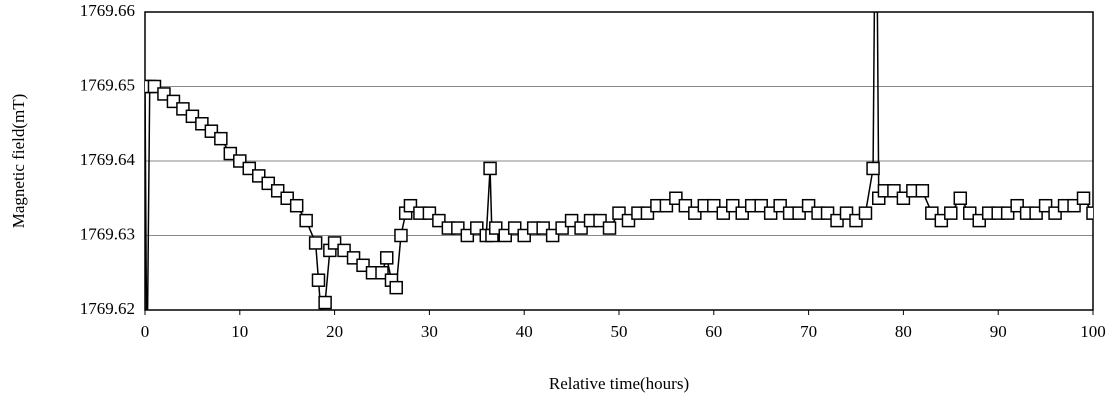 Image resolution: width=1115 pixels, height=402 pixels. I want to click on x-tick-label: 90, so click(998, 331).